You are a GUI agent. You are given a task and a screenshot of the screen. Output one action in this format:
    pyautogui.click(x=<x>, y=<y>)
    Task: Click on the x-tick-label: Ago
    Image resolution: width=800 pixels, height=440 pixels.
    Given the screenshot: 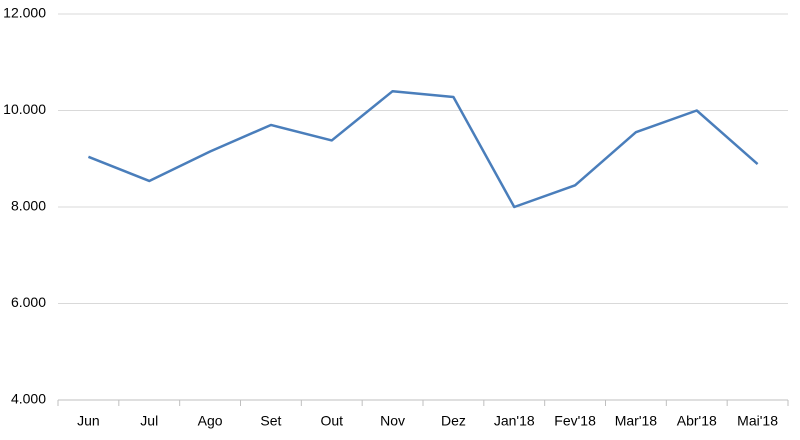 What is the action you would take?
    pyautogui.click(x=210, y=421)
    